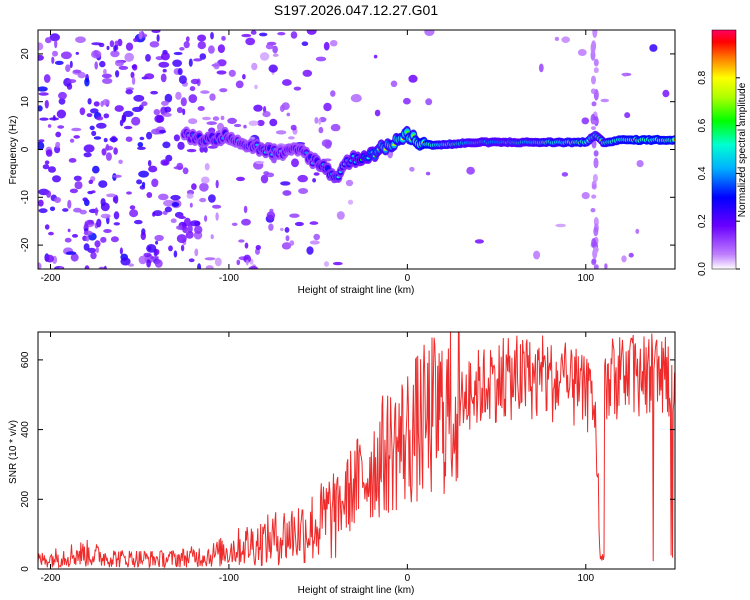 The image size is (750, 600). I want to click on colorbar-tick-label: 0.8, so click(702, 77).